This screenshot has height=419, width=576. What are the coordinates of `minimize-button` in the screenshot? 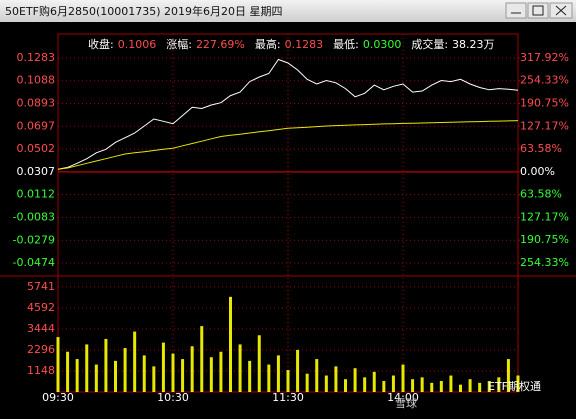 It's located at (516, 10).